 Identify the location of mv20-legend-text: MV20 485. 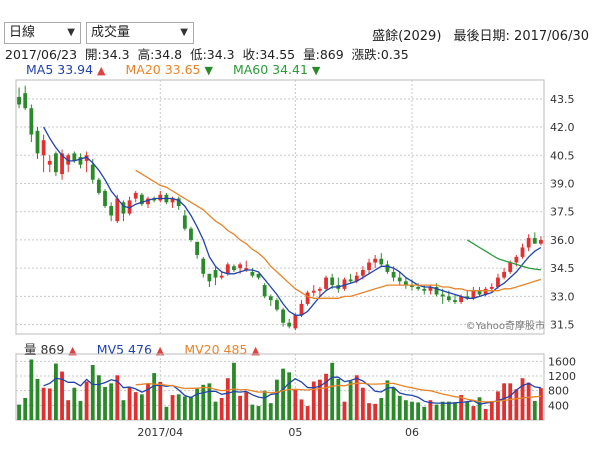
(216, 349).